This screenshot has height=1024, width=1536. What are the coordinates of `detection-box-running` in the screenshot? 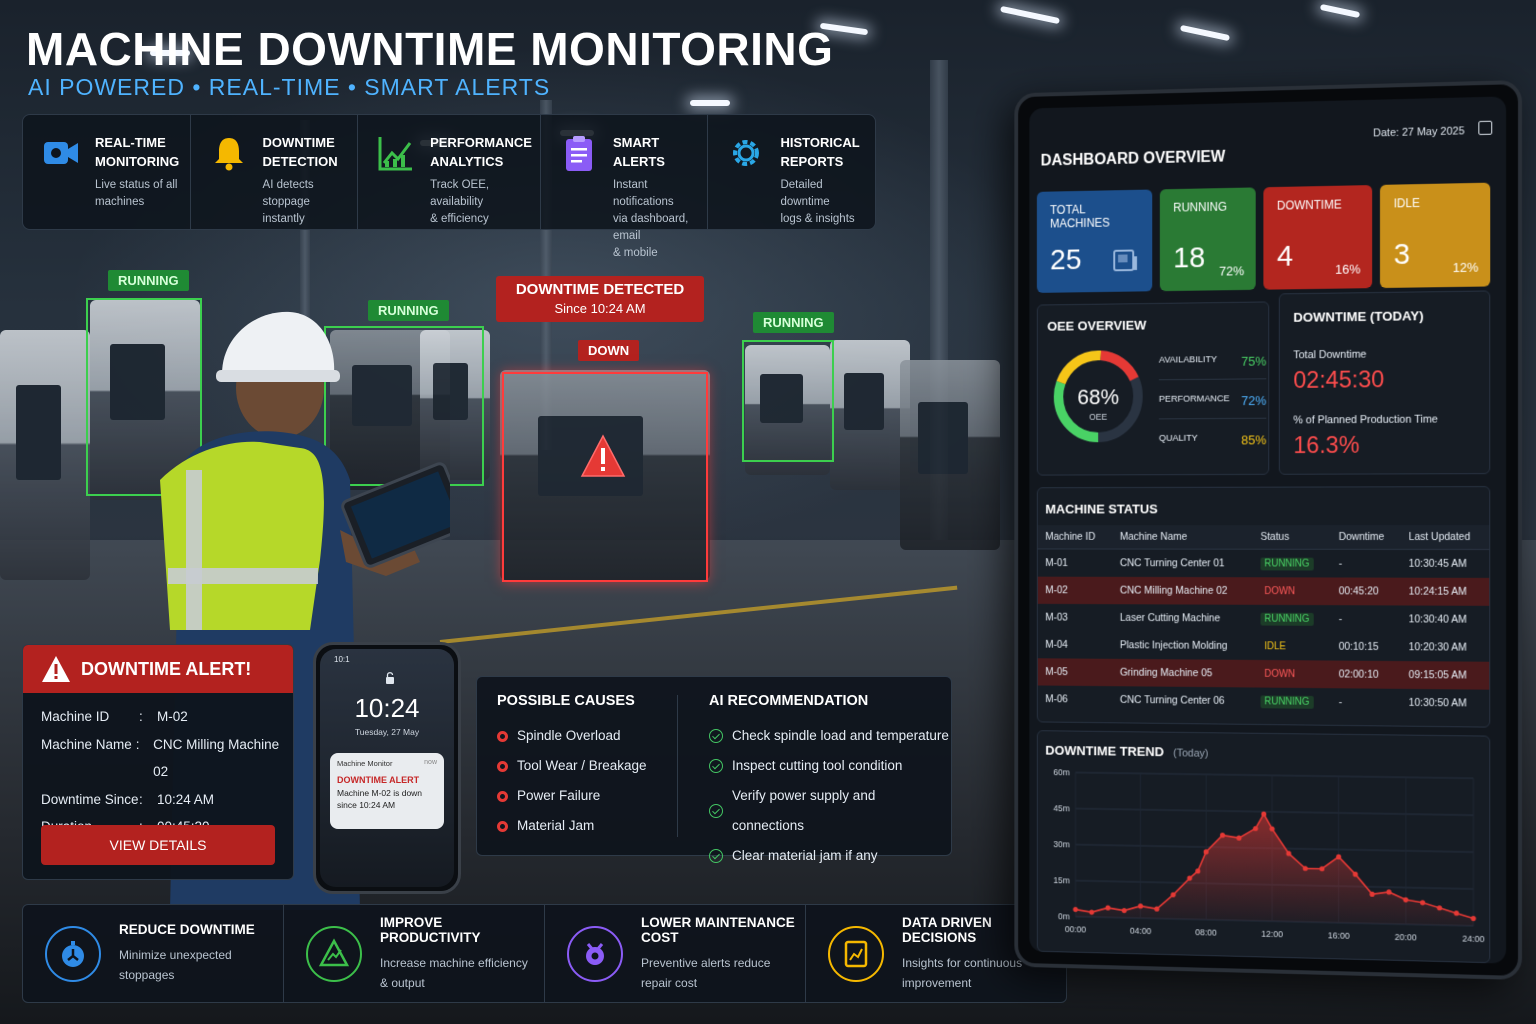 It's located at (144, 397).